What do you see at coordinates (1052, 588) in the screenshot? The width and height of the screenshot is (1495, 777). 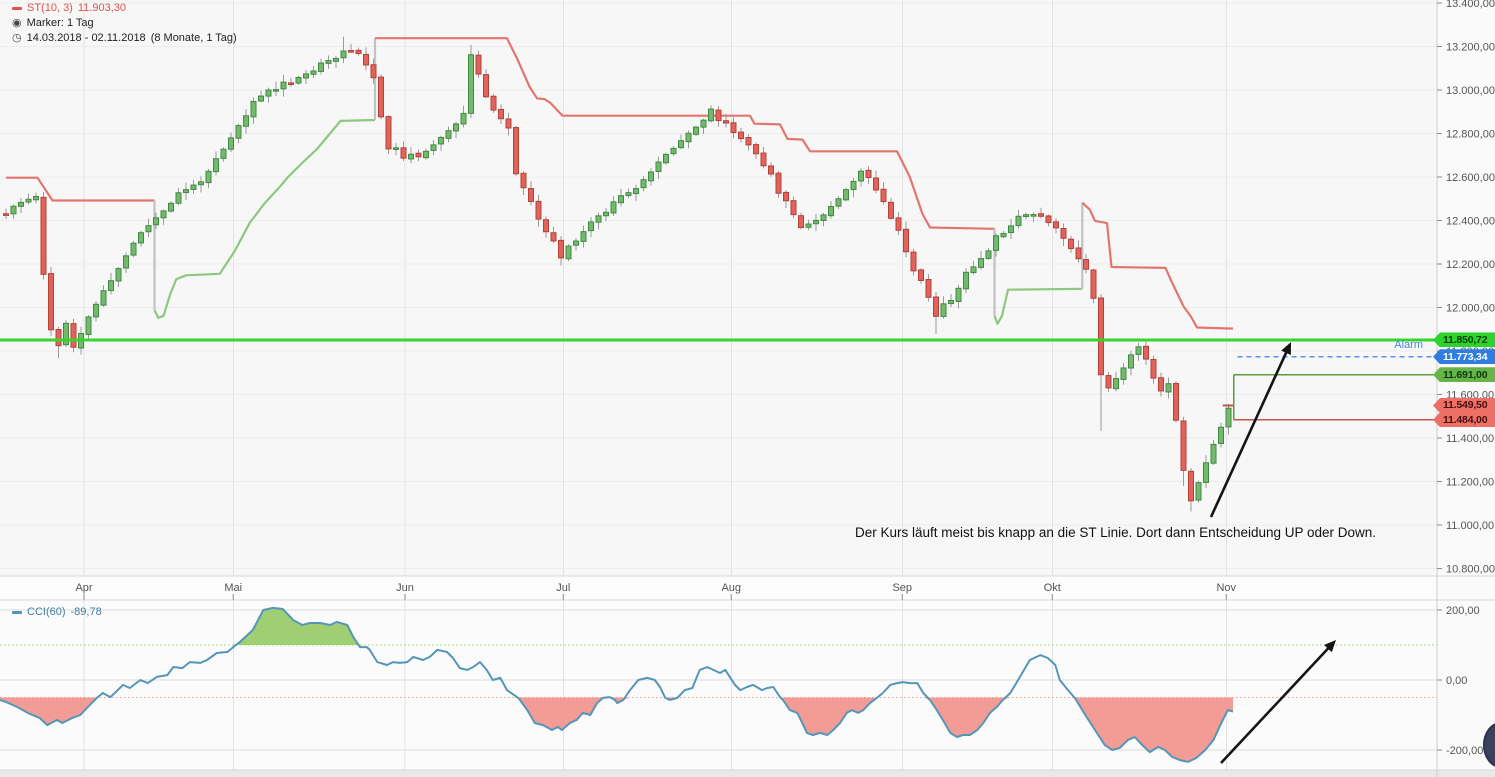 I see `x-axis-month-label: Okt` at bounding box center [1052, 588].